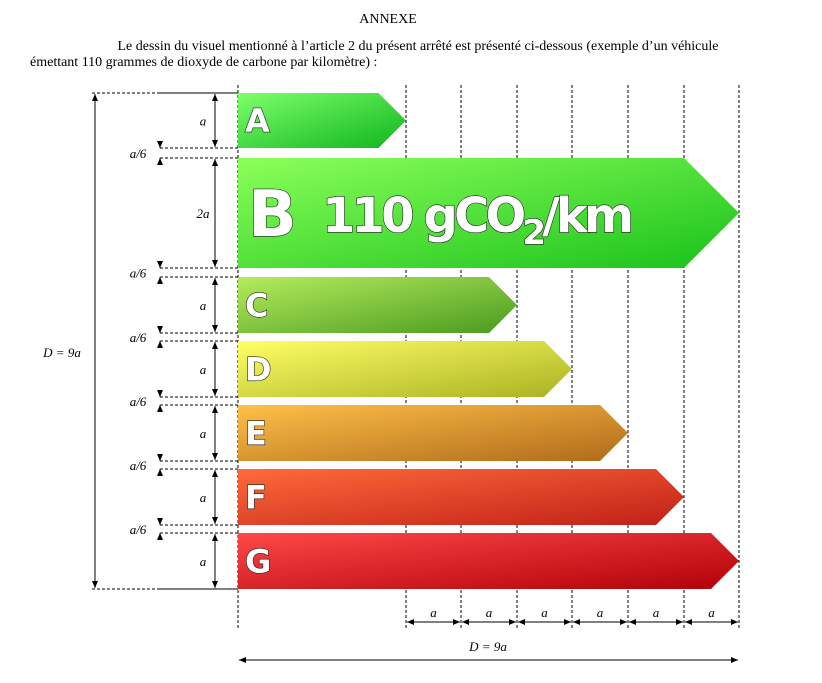 The image size is (822, 683). I want to click on bar-letter: F, so click(256, 498).